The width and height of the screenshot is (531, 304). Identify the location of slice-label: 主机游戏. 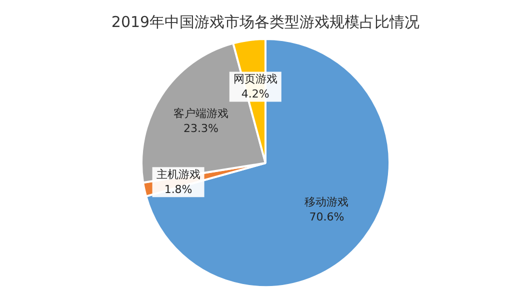
(178, 174).